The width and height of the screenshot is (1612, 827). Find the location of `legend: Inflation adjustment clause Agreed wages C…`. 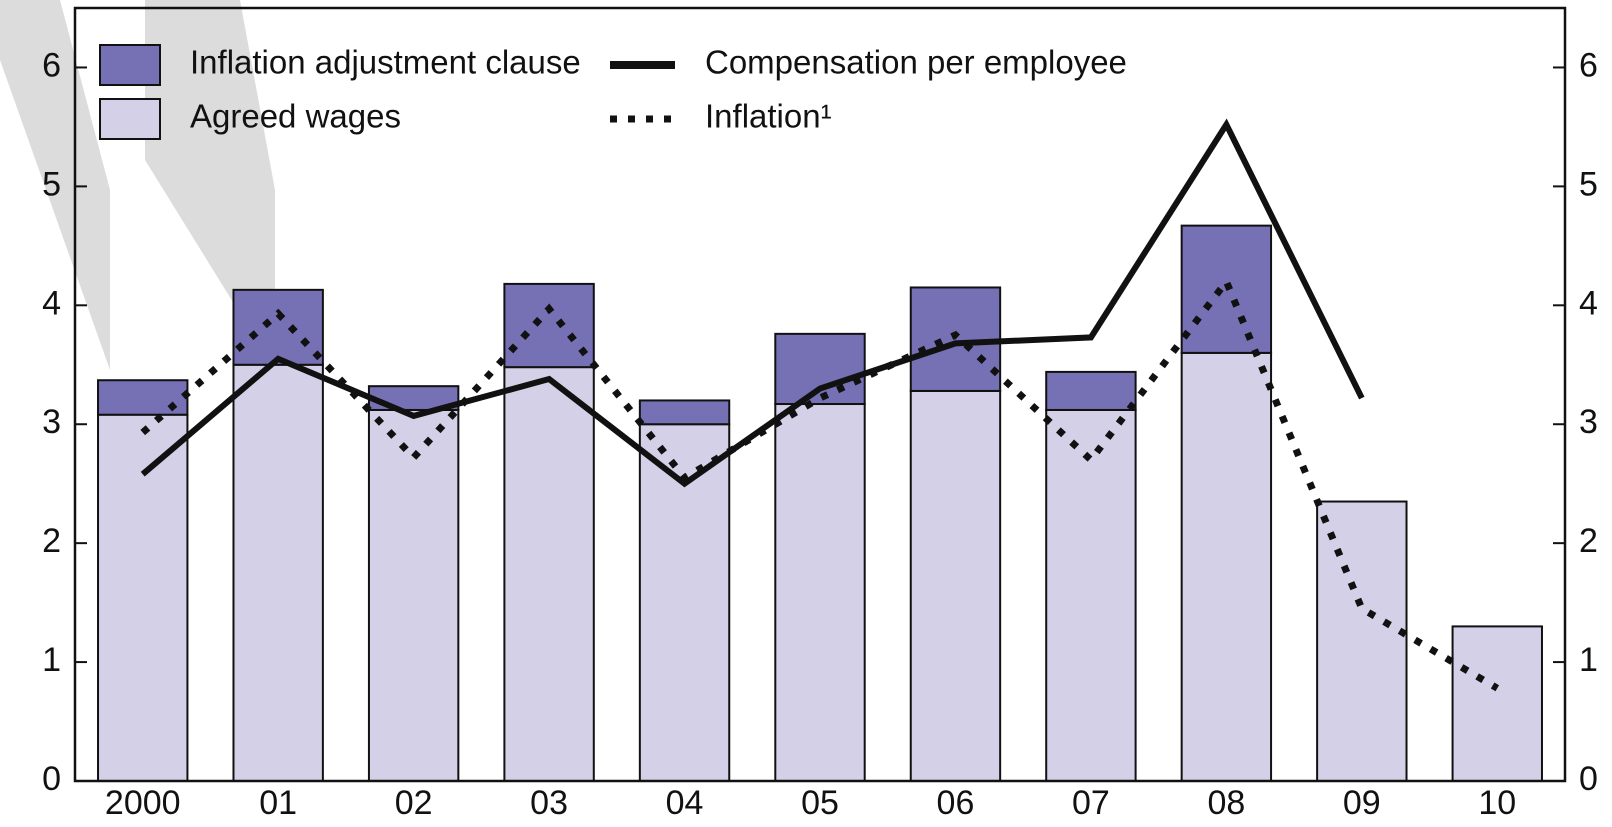

legend: Inflation adjustment clause Agreed wages C… is located at coordinates (613, 92).